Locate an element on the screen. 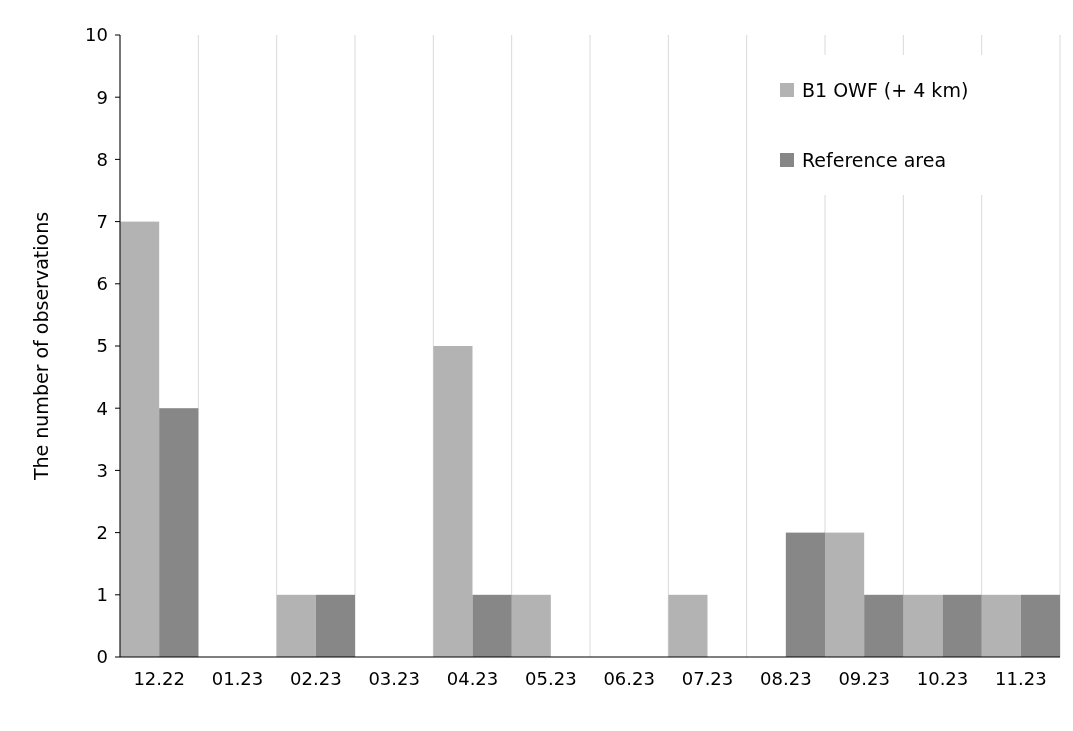 Image resolution: width=1073 pixels, height=731 pixels. x-tick-label: 10.23 is located at coordinates (942, 678).